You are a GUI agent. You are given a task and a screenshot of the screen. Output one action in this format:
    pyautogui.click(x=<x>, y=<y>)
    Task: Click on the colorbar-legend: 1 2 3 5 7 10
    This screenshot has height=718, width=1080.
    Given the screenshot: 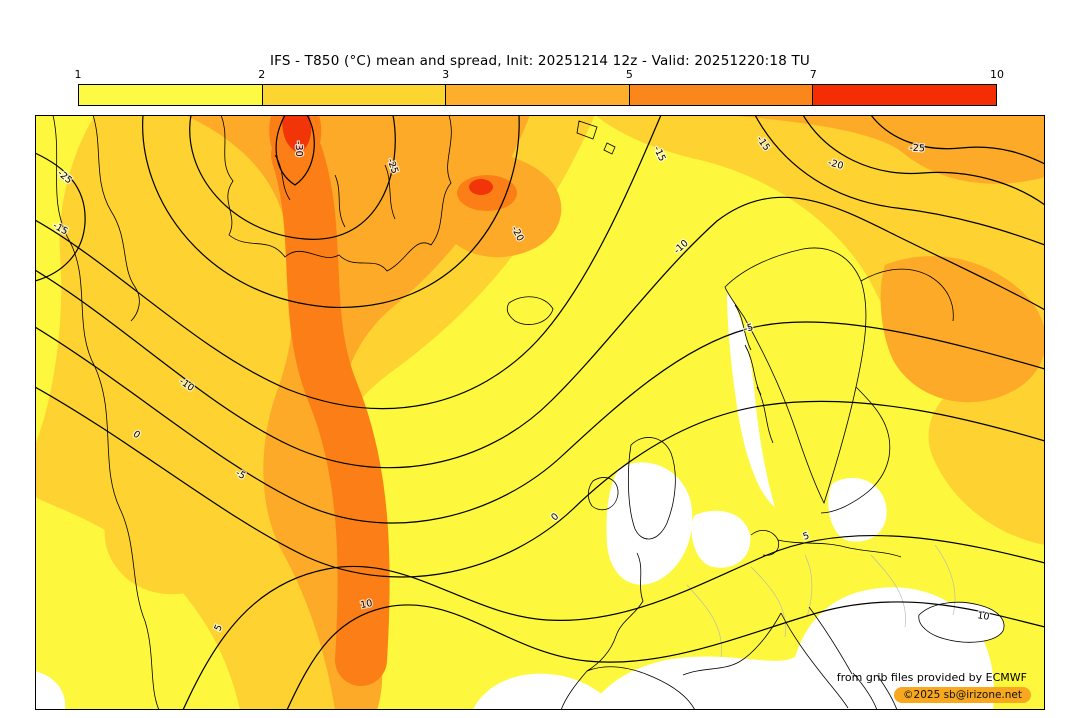 What is the action you would take?
    pyautogui.click(x=539, y=87)
    